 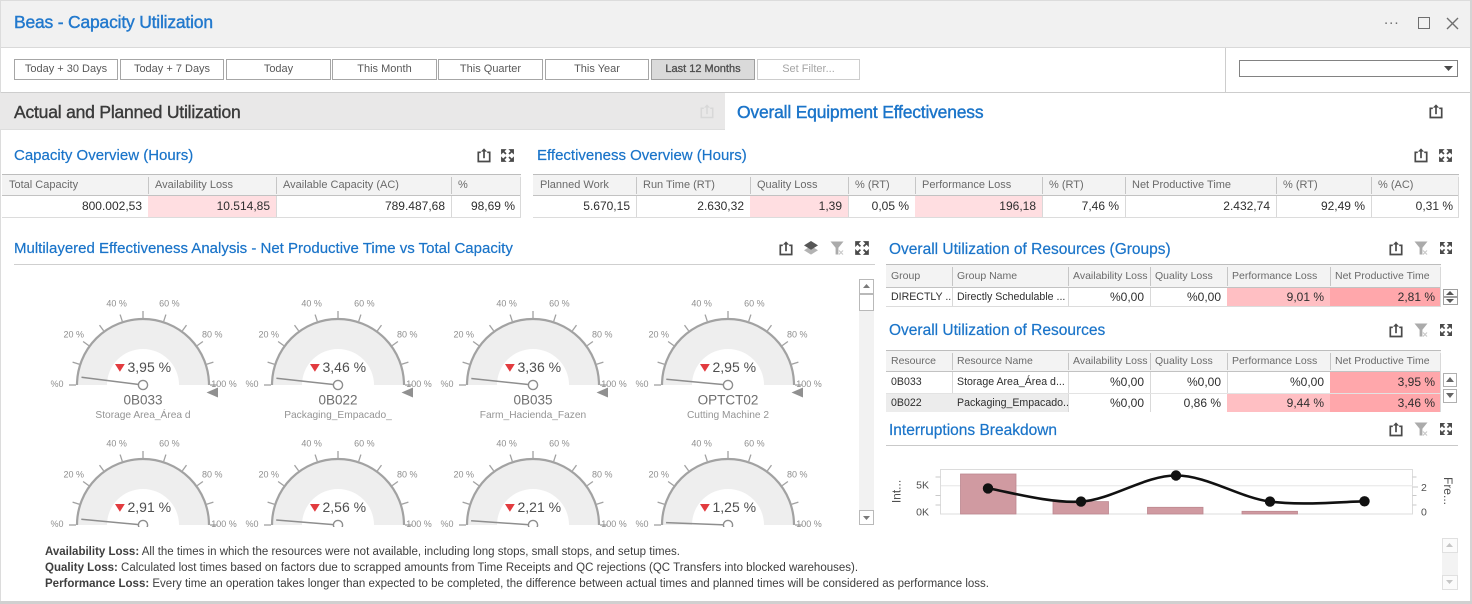 What do you see at coordinates (533, 415) in the screenshot?
I see `svg-text: Farm_Hacienda_Fazen` at bounding box center [533, 415].